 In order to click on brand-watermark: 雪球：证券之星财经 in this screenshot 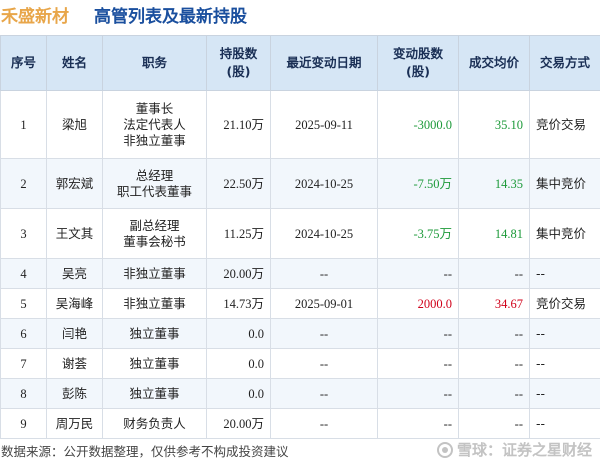, I will do `click(514, 449)`.